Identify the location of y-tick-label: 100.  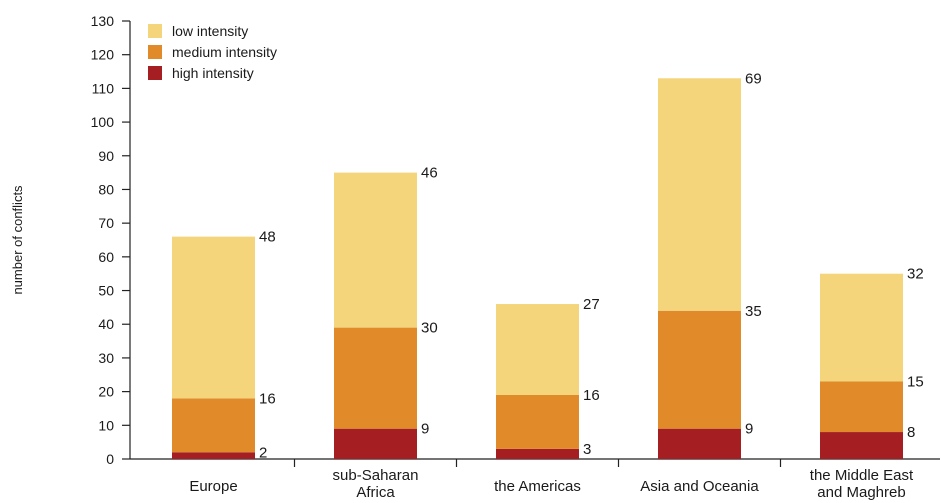
(103, 122).